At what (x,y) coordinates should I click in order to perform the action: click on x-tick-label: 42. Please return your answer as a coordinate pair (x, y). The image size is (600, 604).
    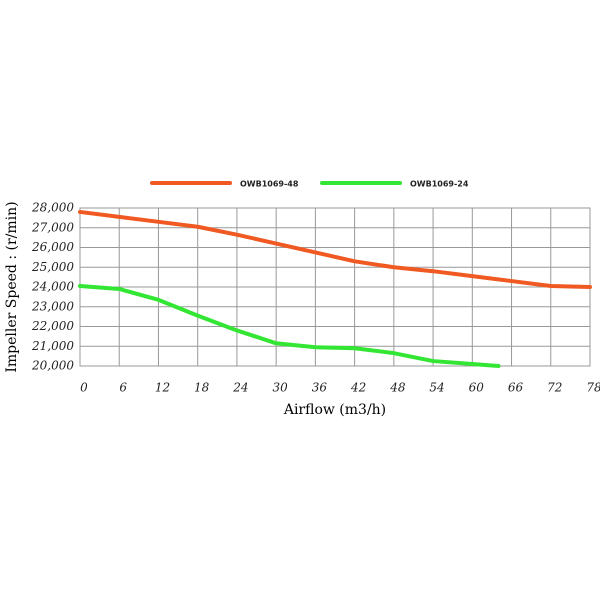
    Looking at the image, I should click on (358, 388).